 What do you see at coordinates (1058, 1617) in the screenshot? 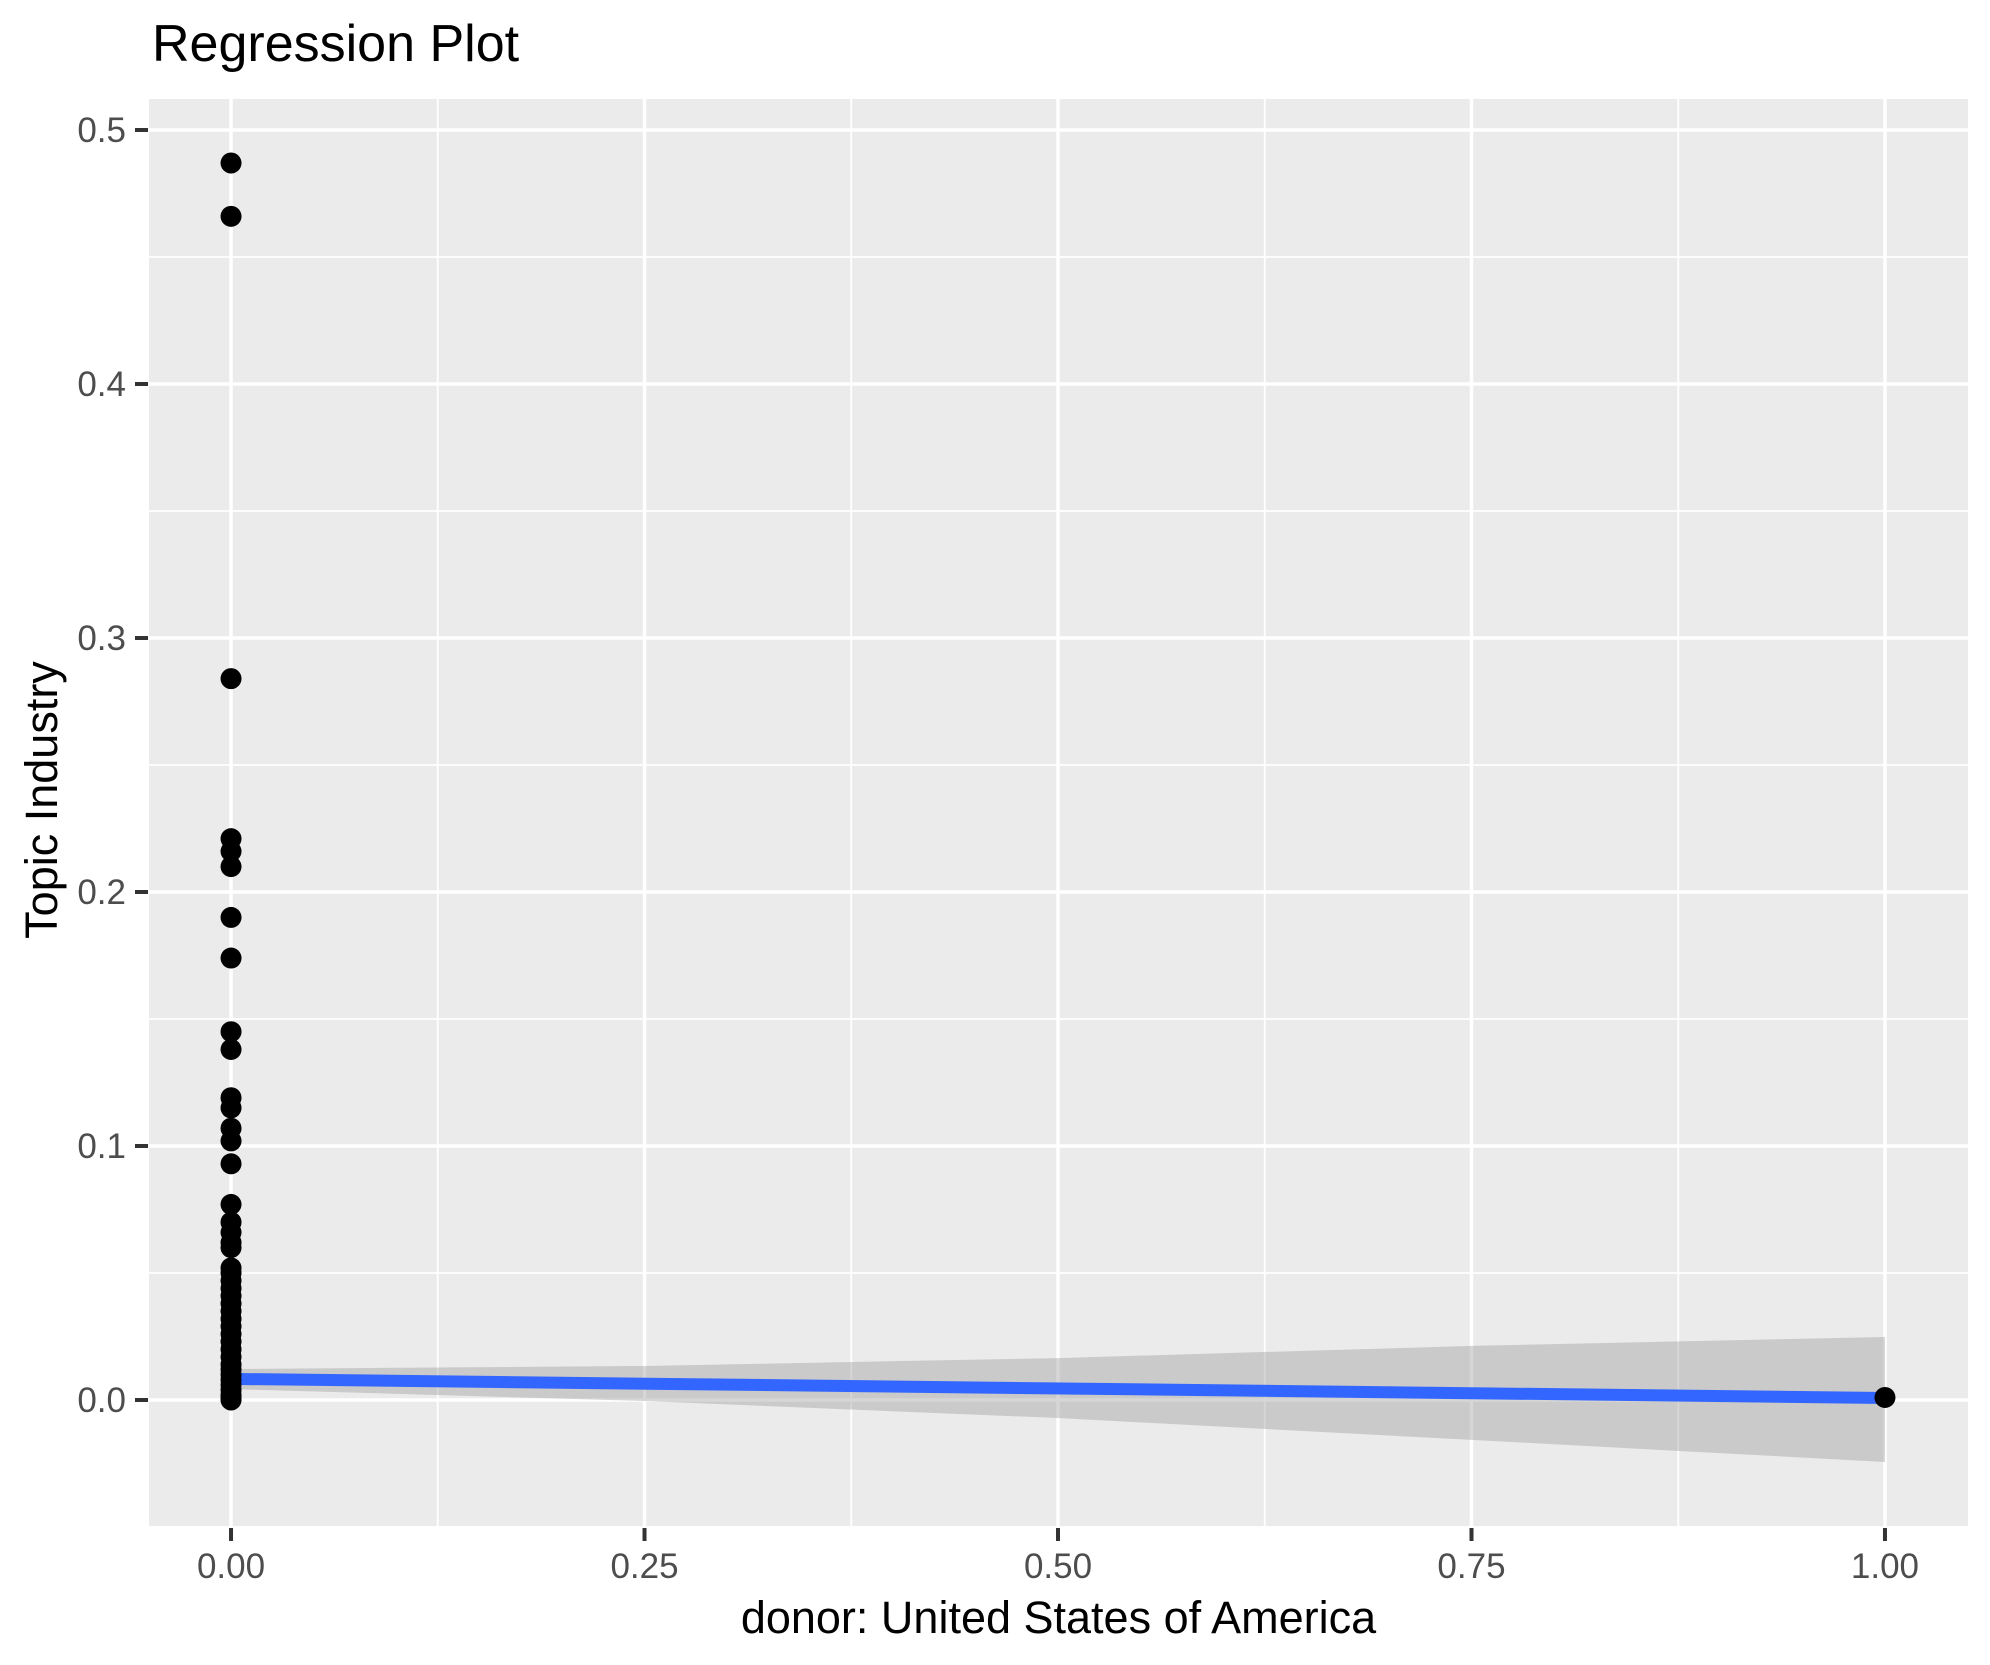
I see `x-axis-title: donor: United States of America` at bounding box center [1058, 1617].